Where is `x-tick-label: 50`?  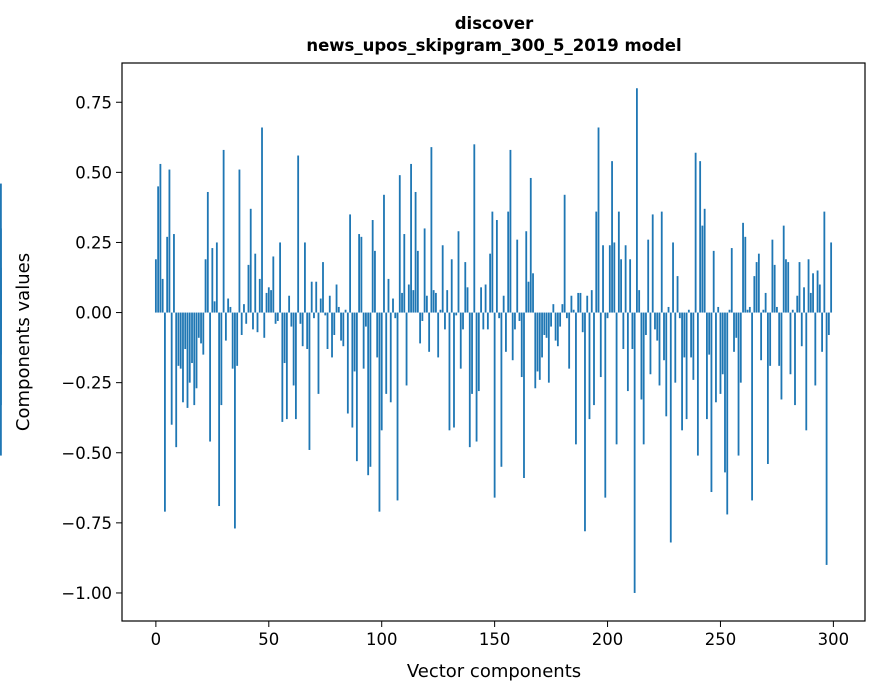
x-tick-label: 50 is located at coordinates (268, 639).